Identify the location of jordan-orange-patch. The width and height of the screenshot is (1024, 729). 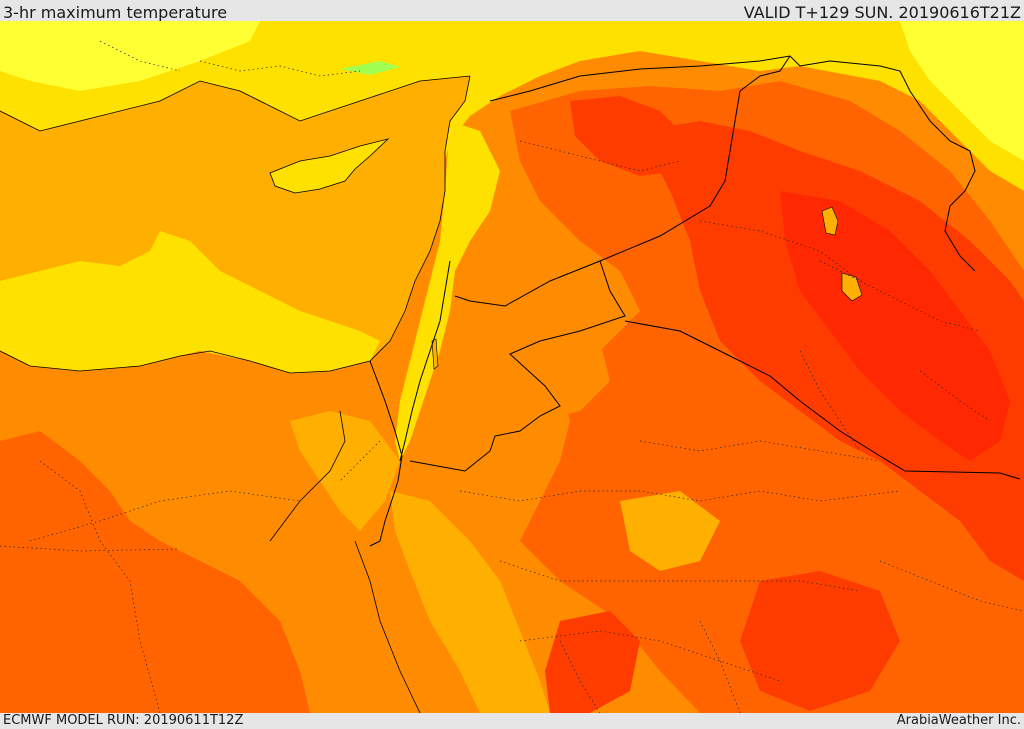
(540, 356).